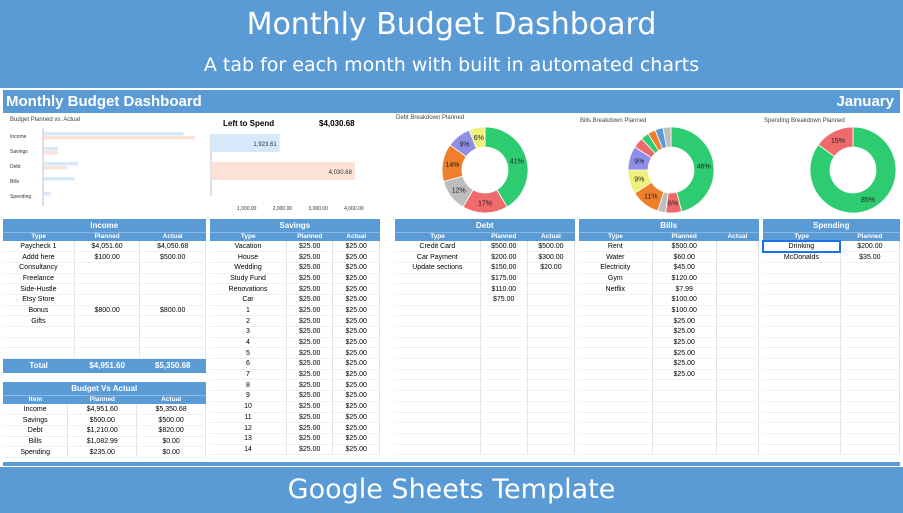 Image resolution: width=903 pixels, height=513 pixels. What do you see at coordinates (107, 257) in the screenshot?
I see `table-cell: $100.00` at bounding box center [107, 257].